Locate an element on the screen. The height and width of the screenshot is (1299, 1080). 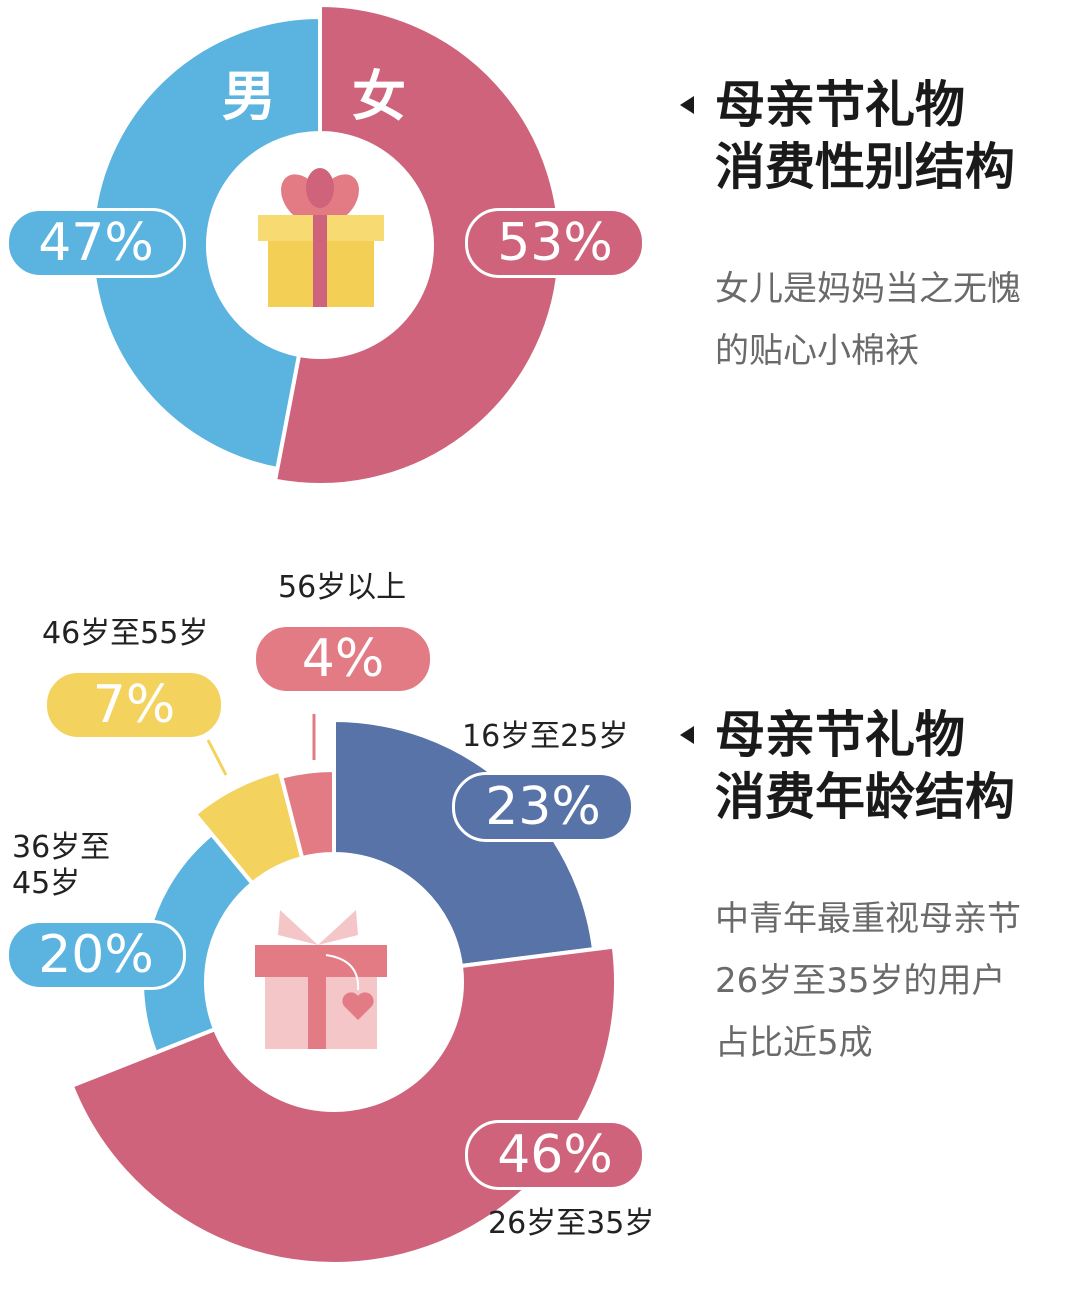
female-percent-badge: 53% is located at coordinates (555, 243).